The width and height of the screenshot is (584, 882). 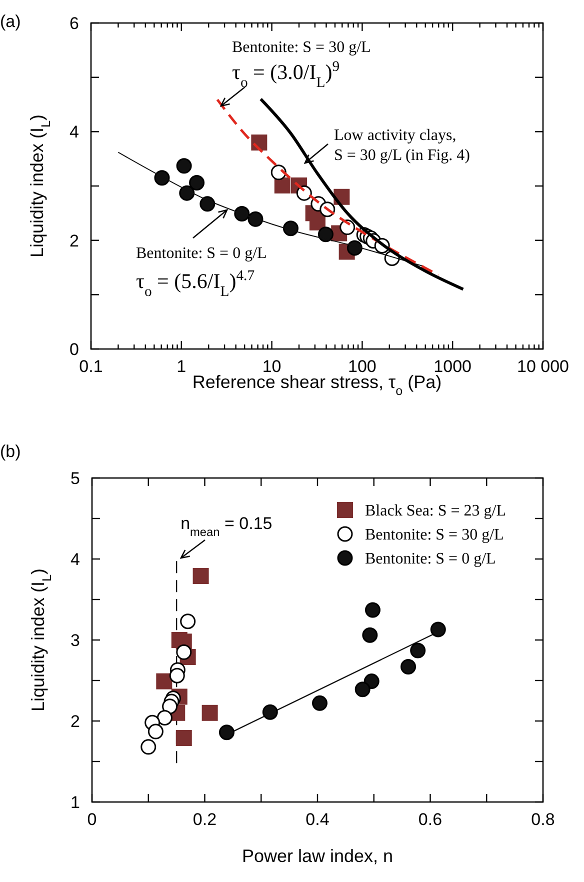 I want to click on annotation: τ$_{o}$ = (3.0/I$_{L}$)$^{9}$, so click(x=286, y=75).